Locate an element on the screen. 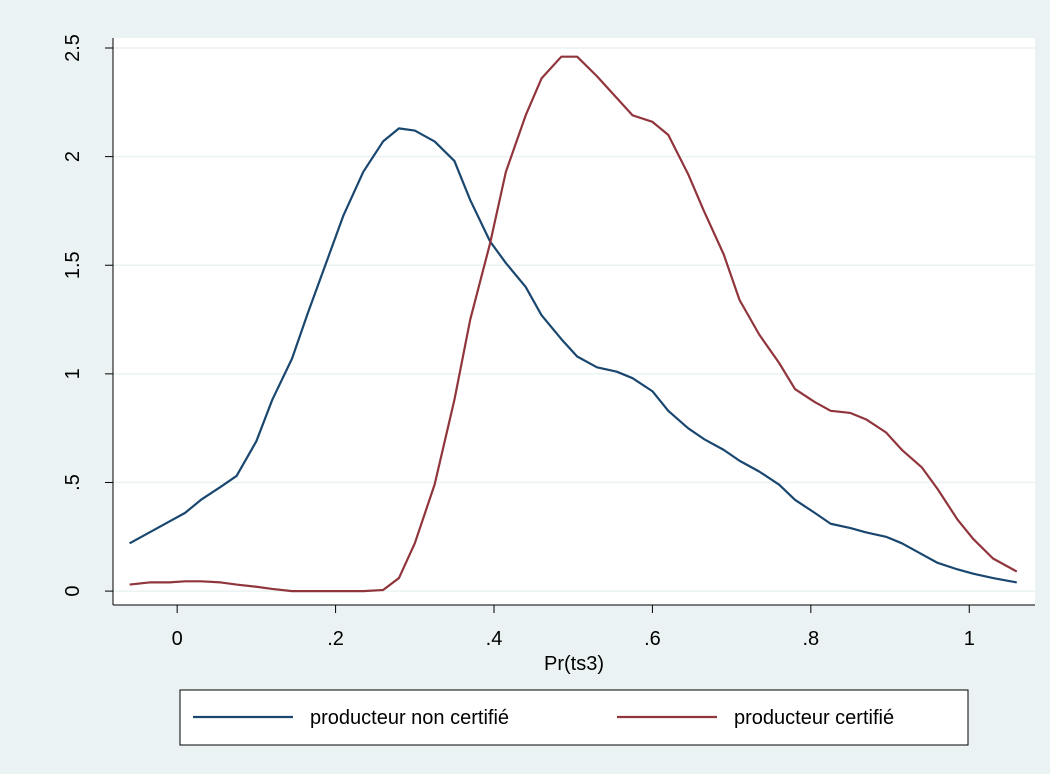 Image resolution: width=1050 pixels, height=774 pixels. x-axis-label: Pr(ts3) is located at coordinates (574, 664).